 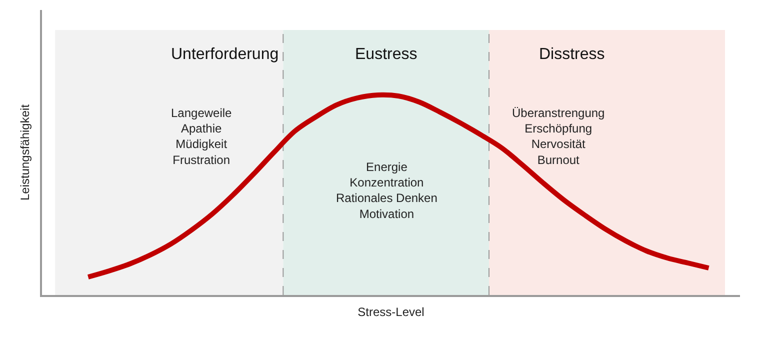 What do you see at coordinates (387, 190) in the screenshot?
I see `annotation: Energie Konzentration Rationales Denken Motivation` at bounding box center [387, 190].